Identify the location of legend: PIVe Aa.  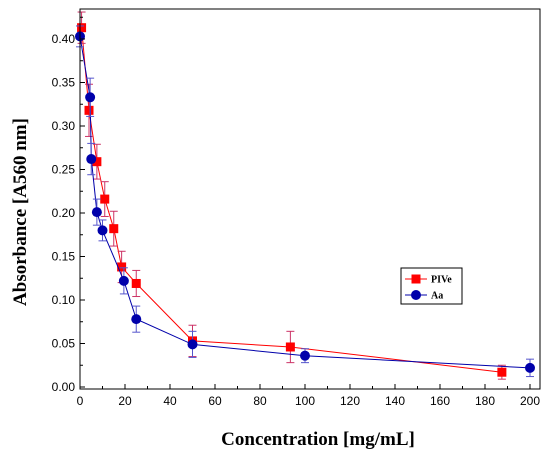
(431, 286).